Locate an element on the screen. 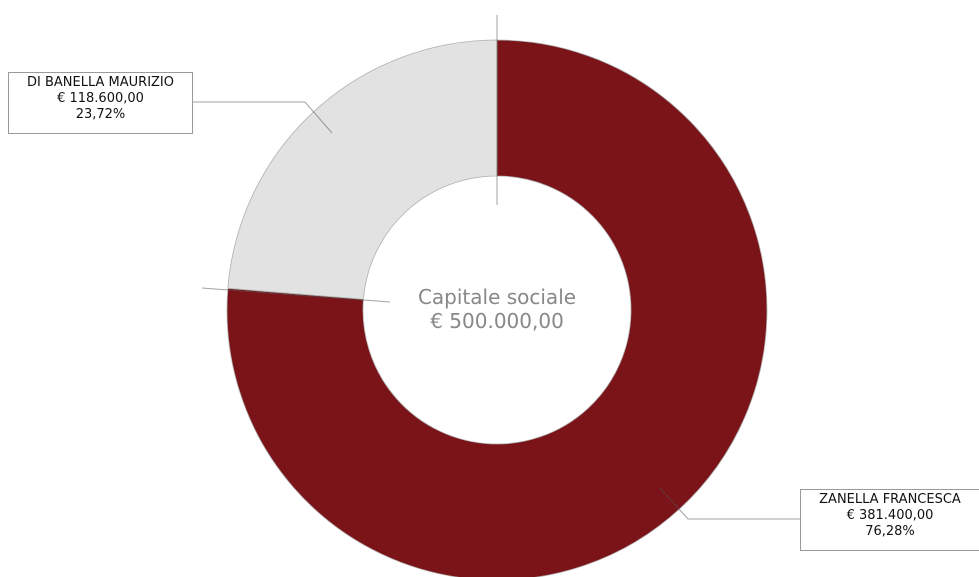  donut-center-text: Capitale sociale € 500.000,00 is located at coordinates (497, 309).